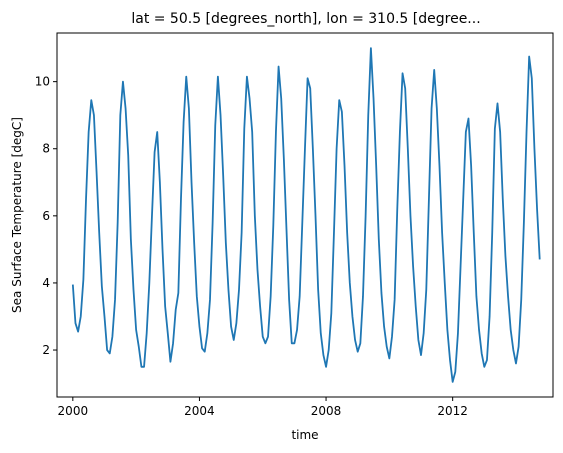  What do you see at coordinates (73, 411) in the screenshot?
I see `x-tick-label: 2000` at bounding box center [73, 411].